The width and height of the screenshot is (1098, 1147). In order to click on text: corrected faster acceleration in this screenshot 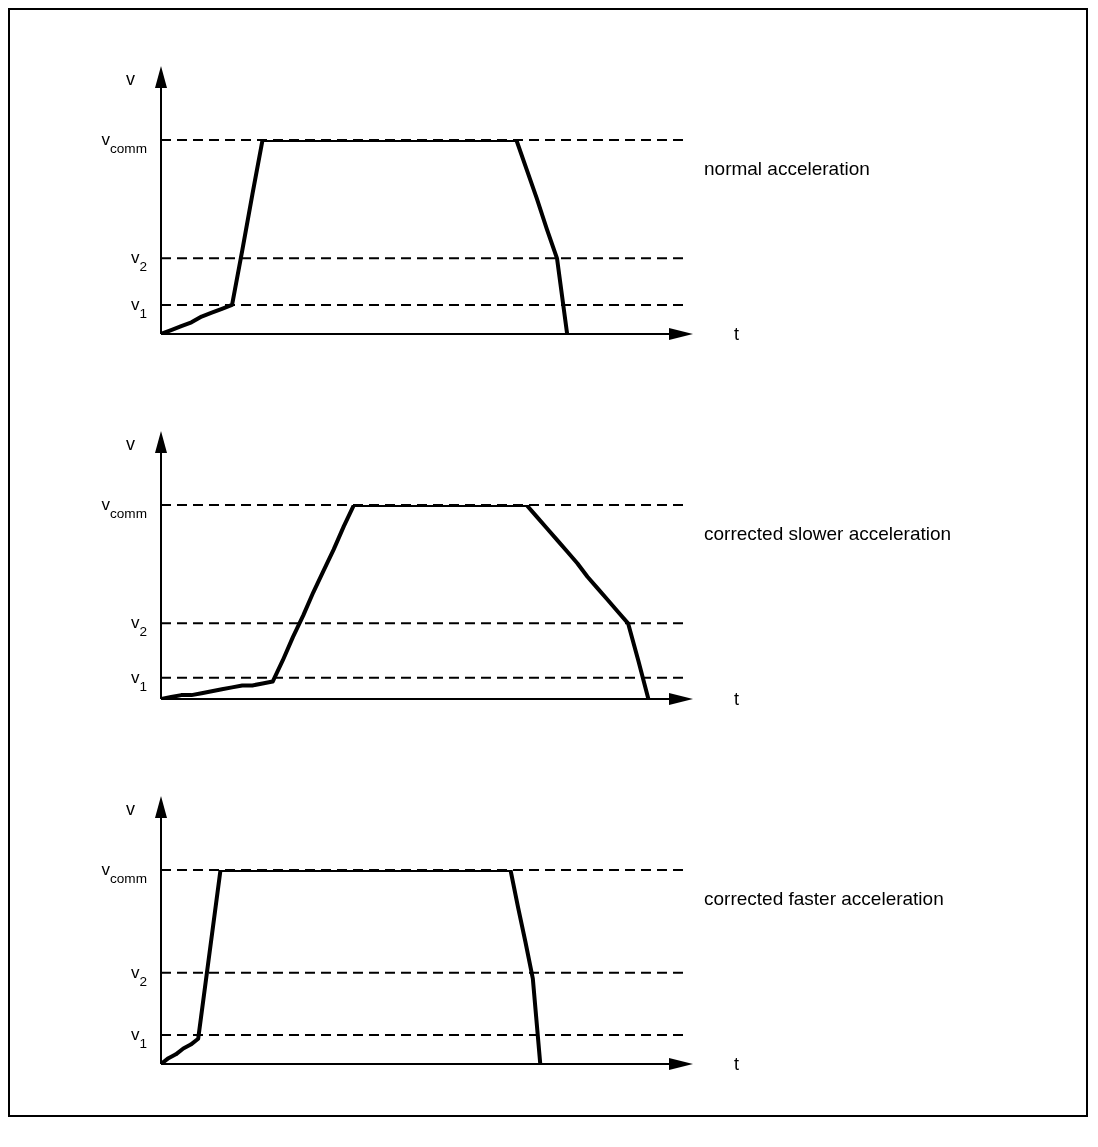, I will do `click(824, 898)`.